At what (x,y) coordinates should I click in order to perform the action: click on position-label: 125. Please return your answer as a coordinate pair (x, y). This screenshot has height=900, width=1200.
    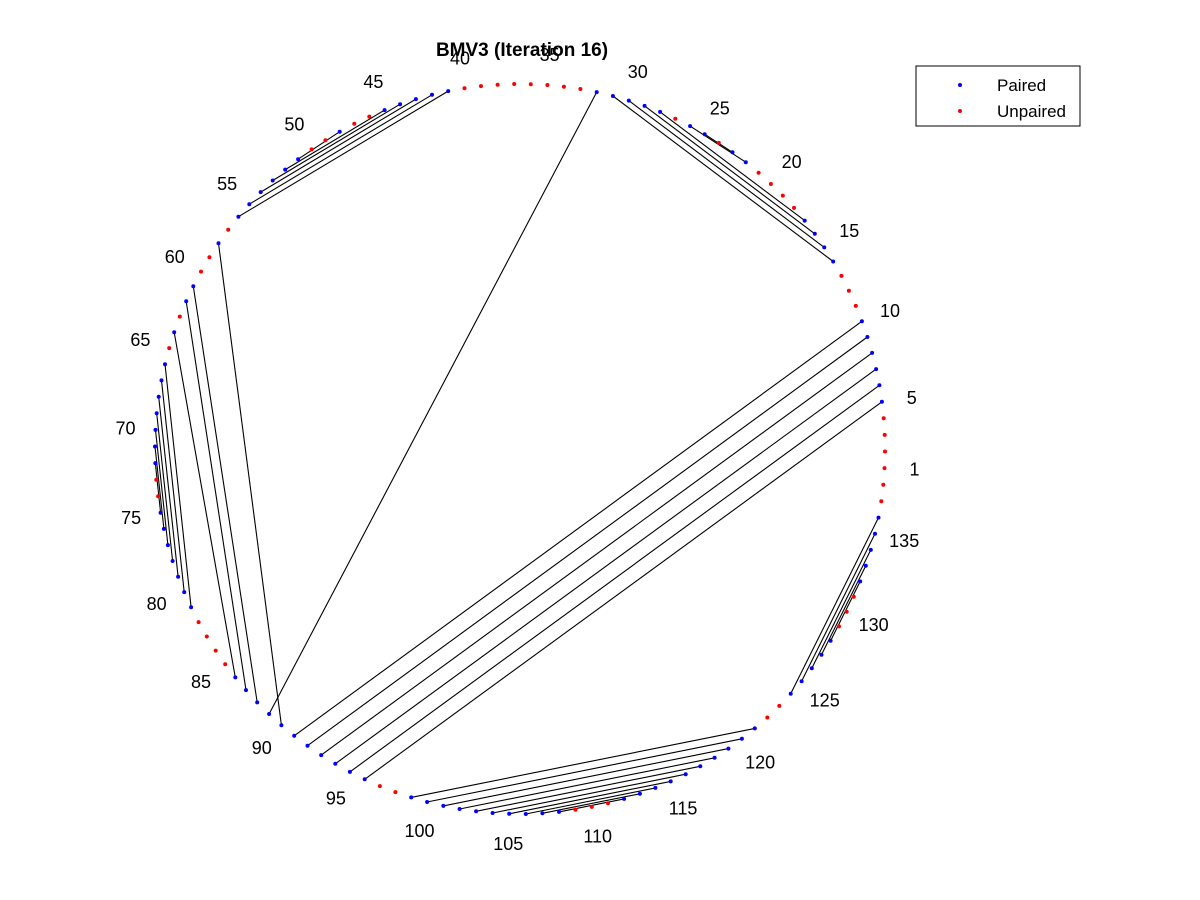
    Looking at the image, I should click on (825, 700).